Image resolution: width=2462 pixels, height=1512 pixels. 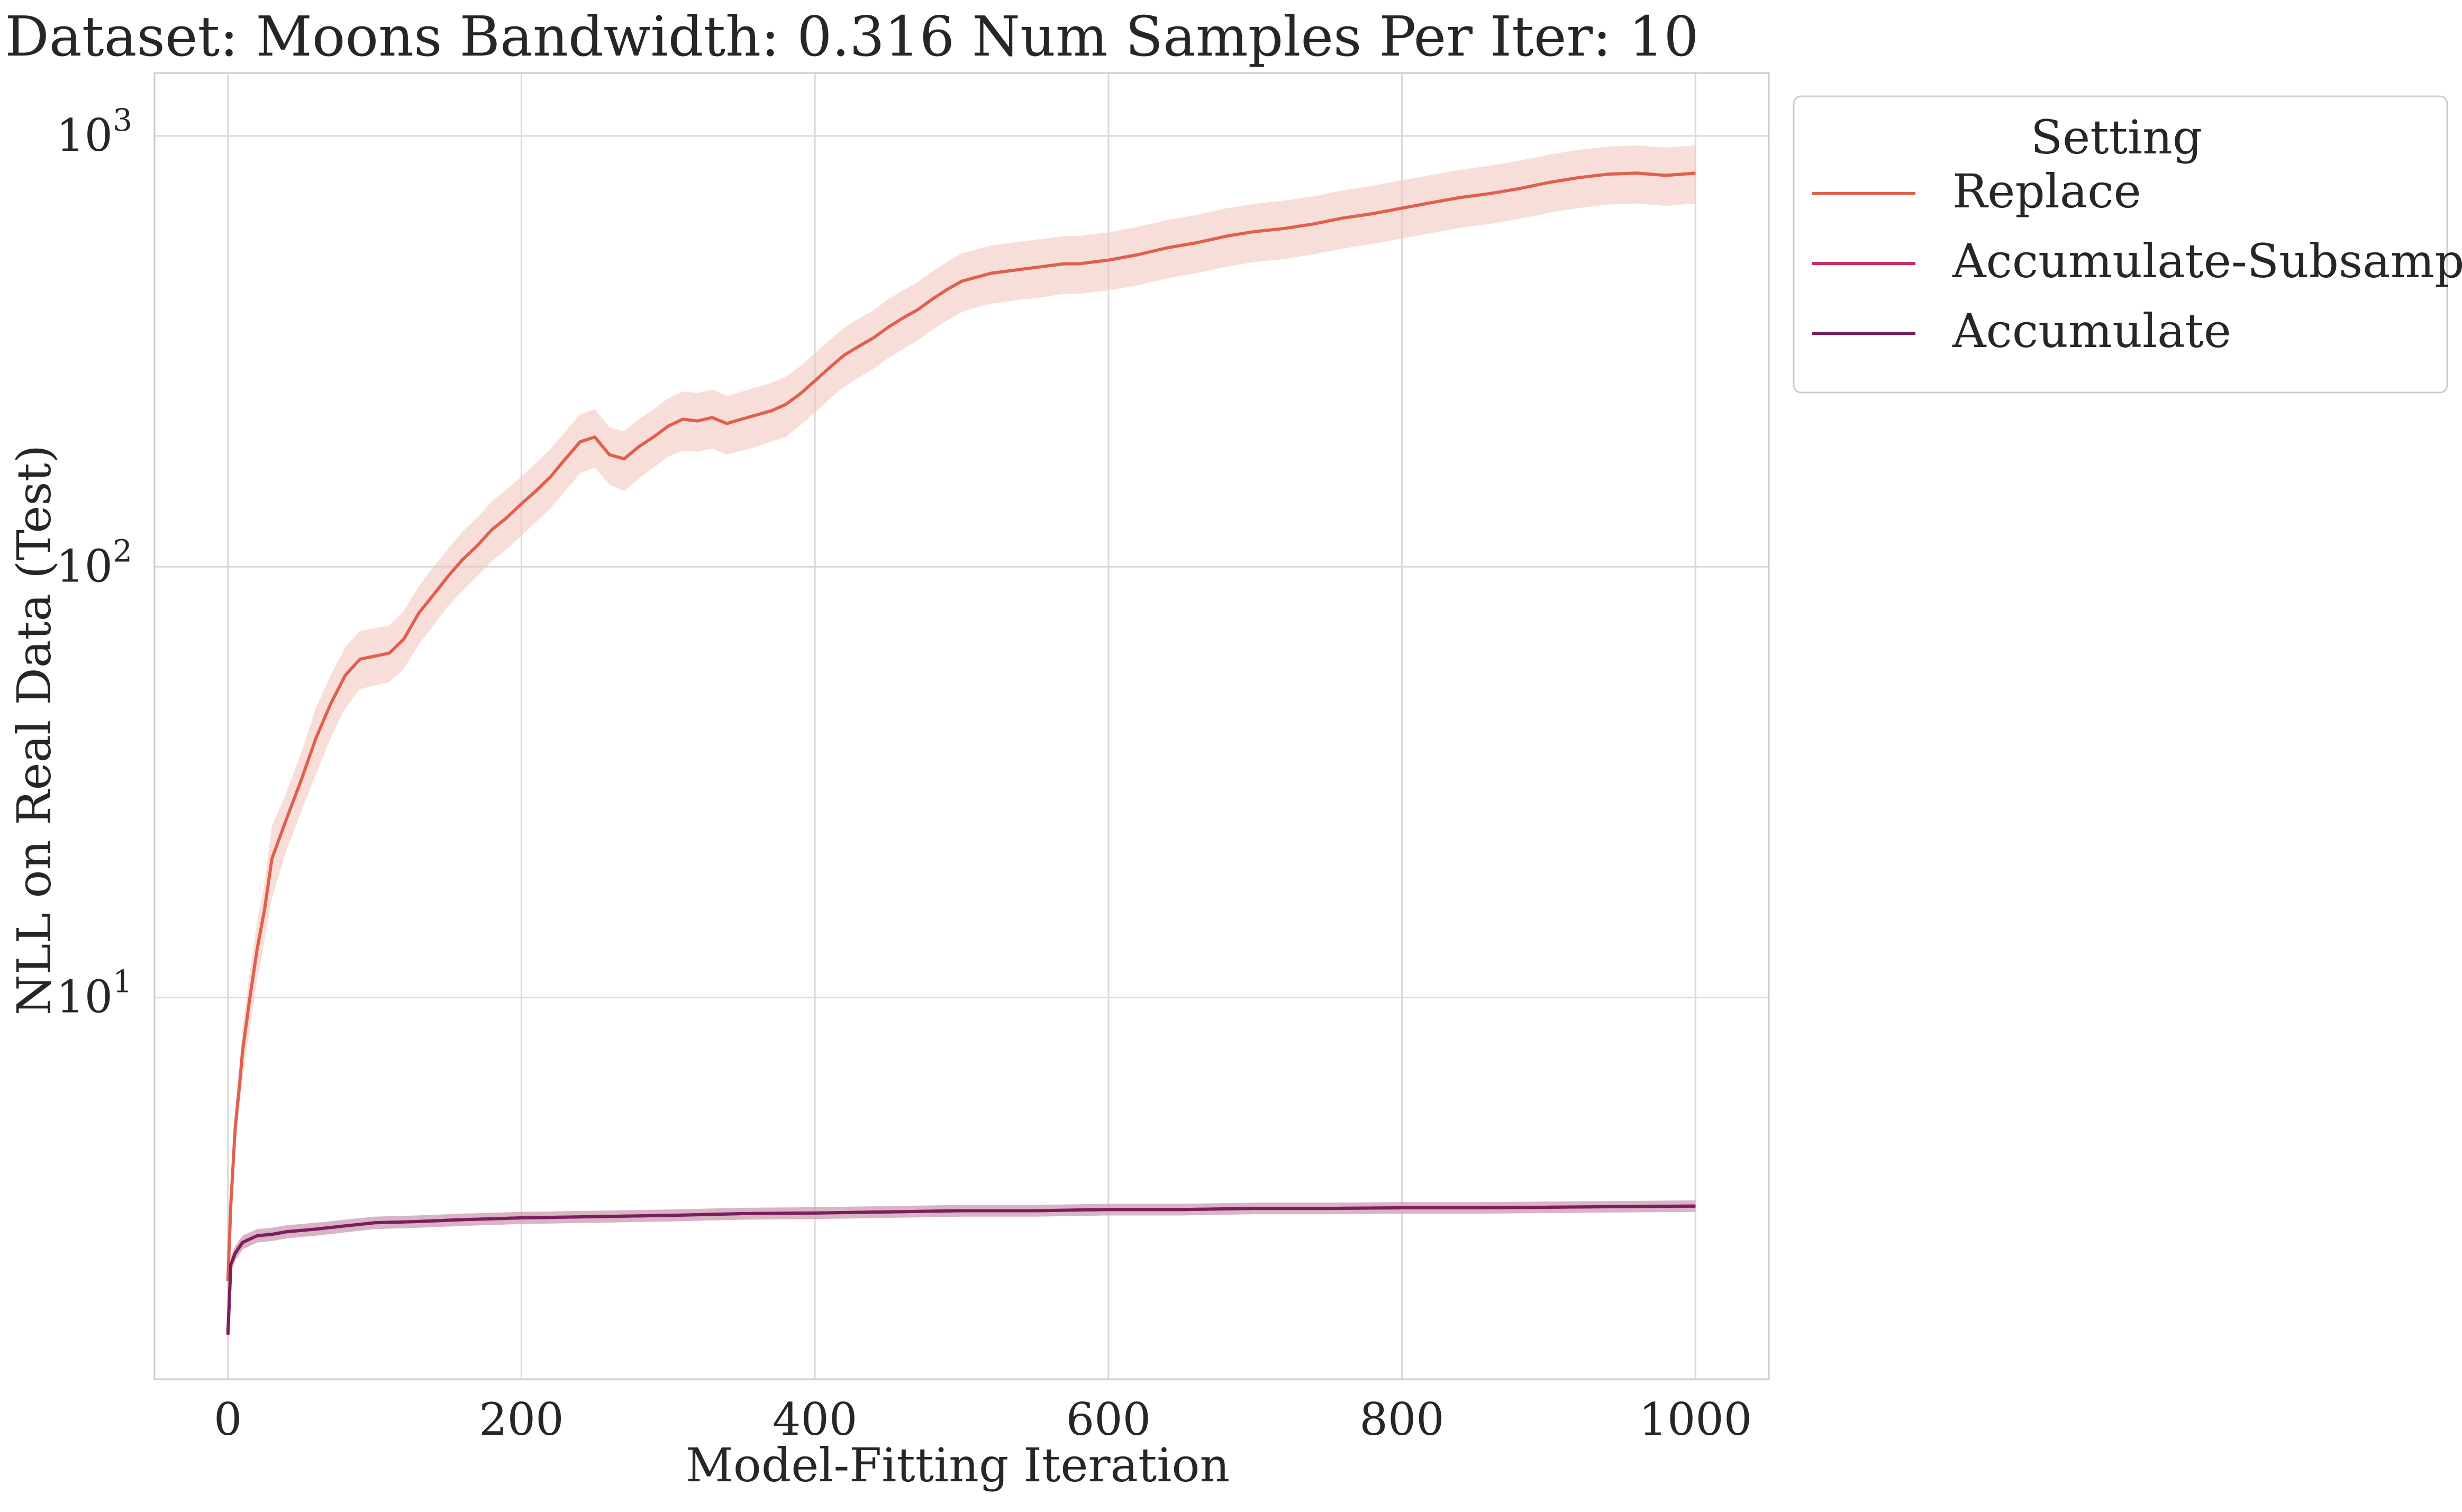 What do you see at coordinates (2046, 191) in the screenshot?
I see `legend-label: Replace` at bounding box center [2046, 191].